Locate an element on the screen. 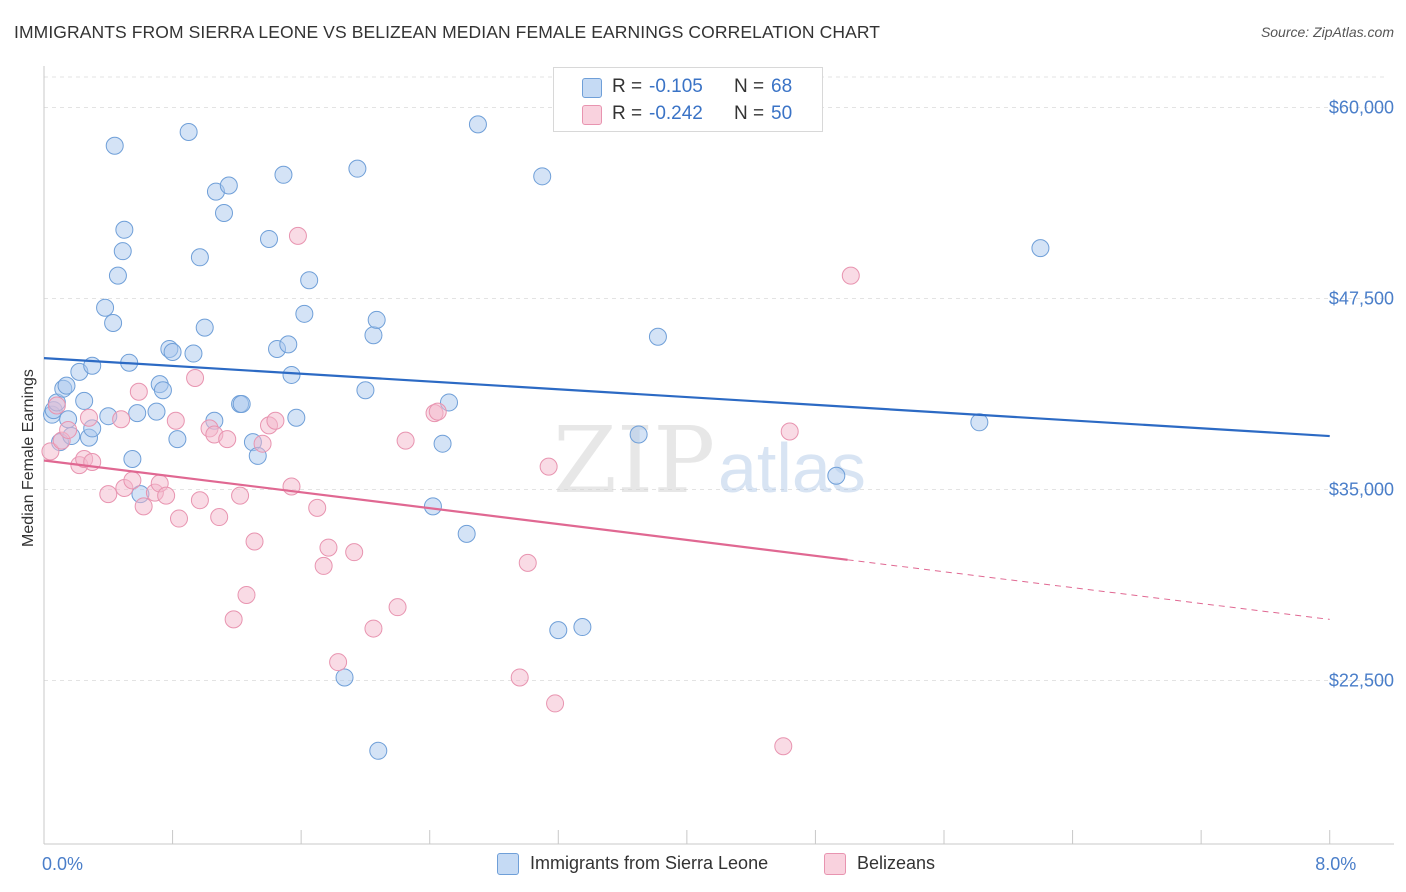 The image size is (1406, 892). y-tick-label: $47,500 is located at coordinates (1361, 299).